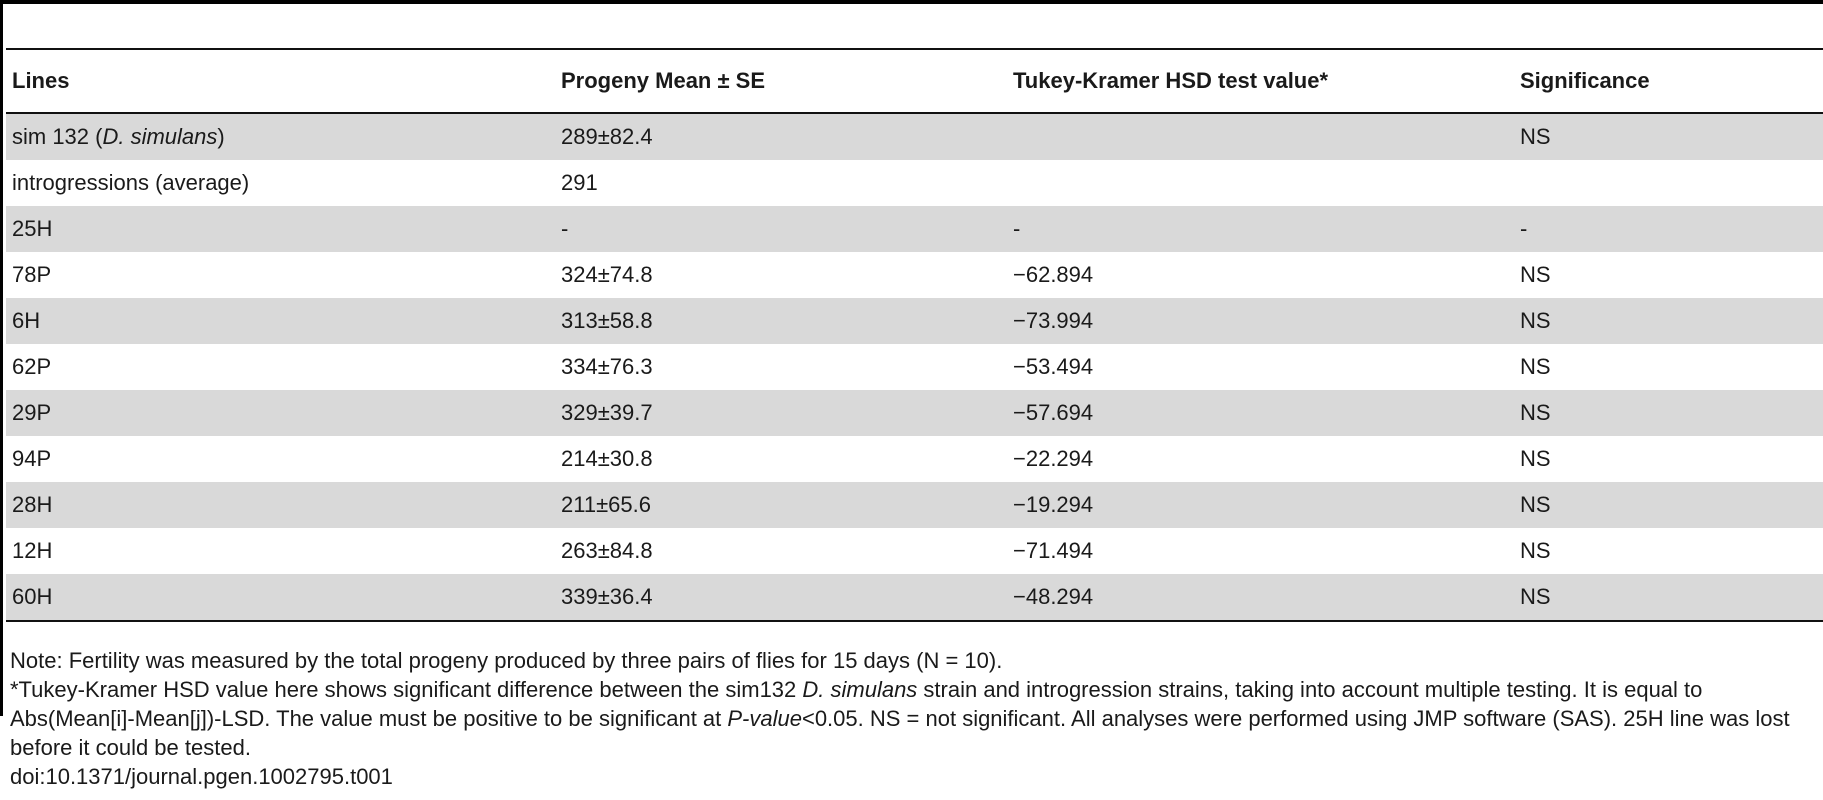  What do you see at coordinates (1053, 504) in the screenshot?
I see `cell-hsd: −19.294` at bounding box center [1053, 504].